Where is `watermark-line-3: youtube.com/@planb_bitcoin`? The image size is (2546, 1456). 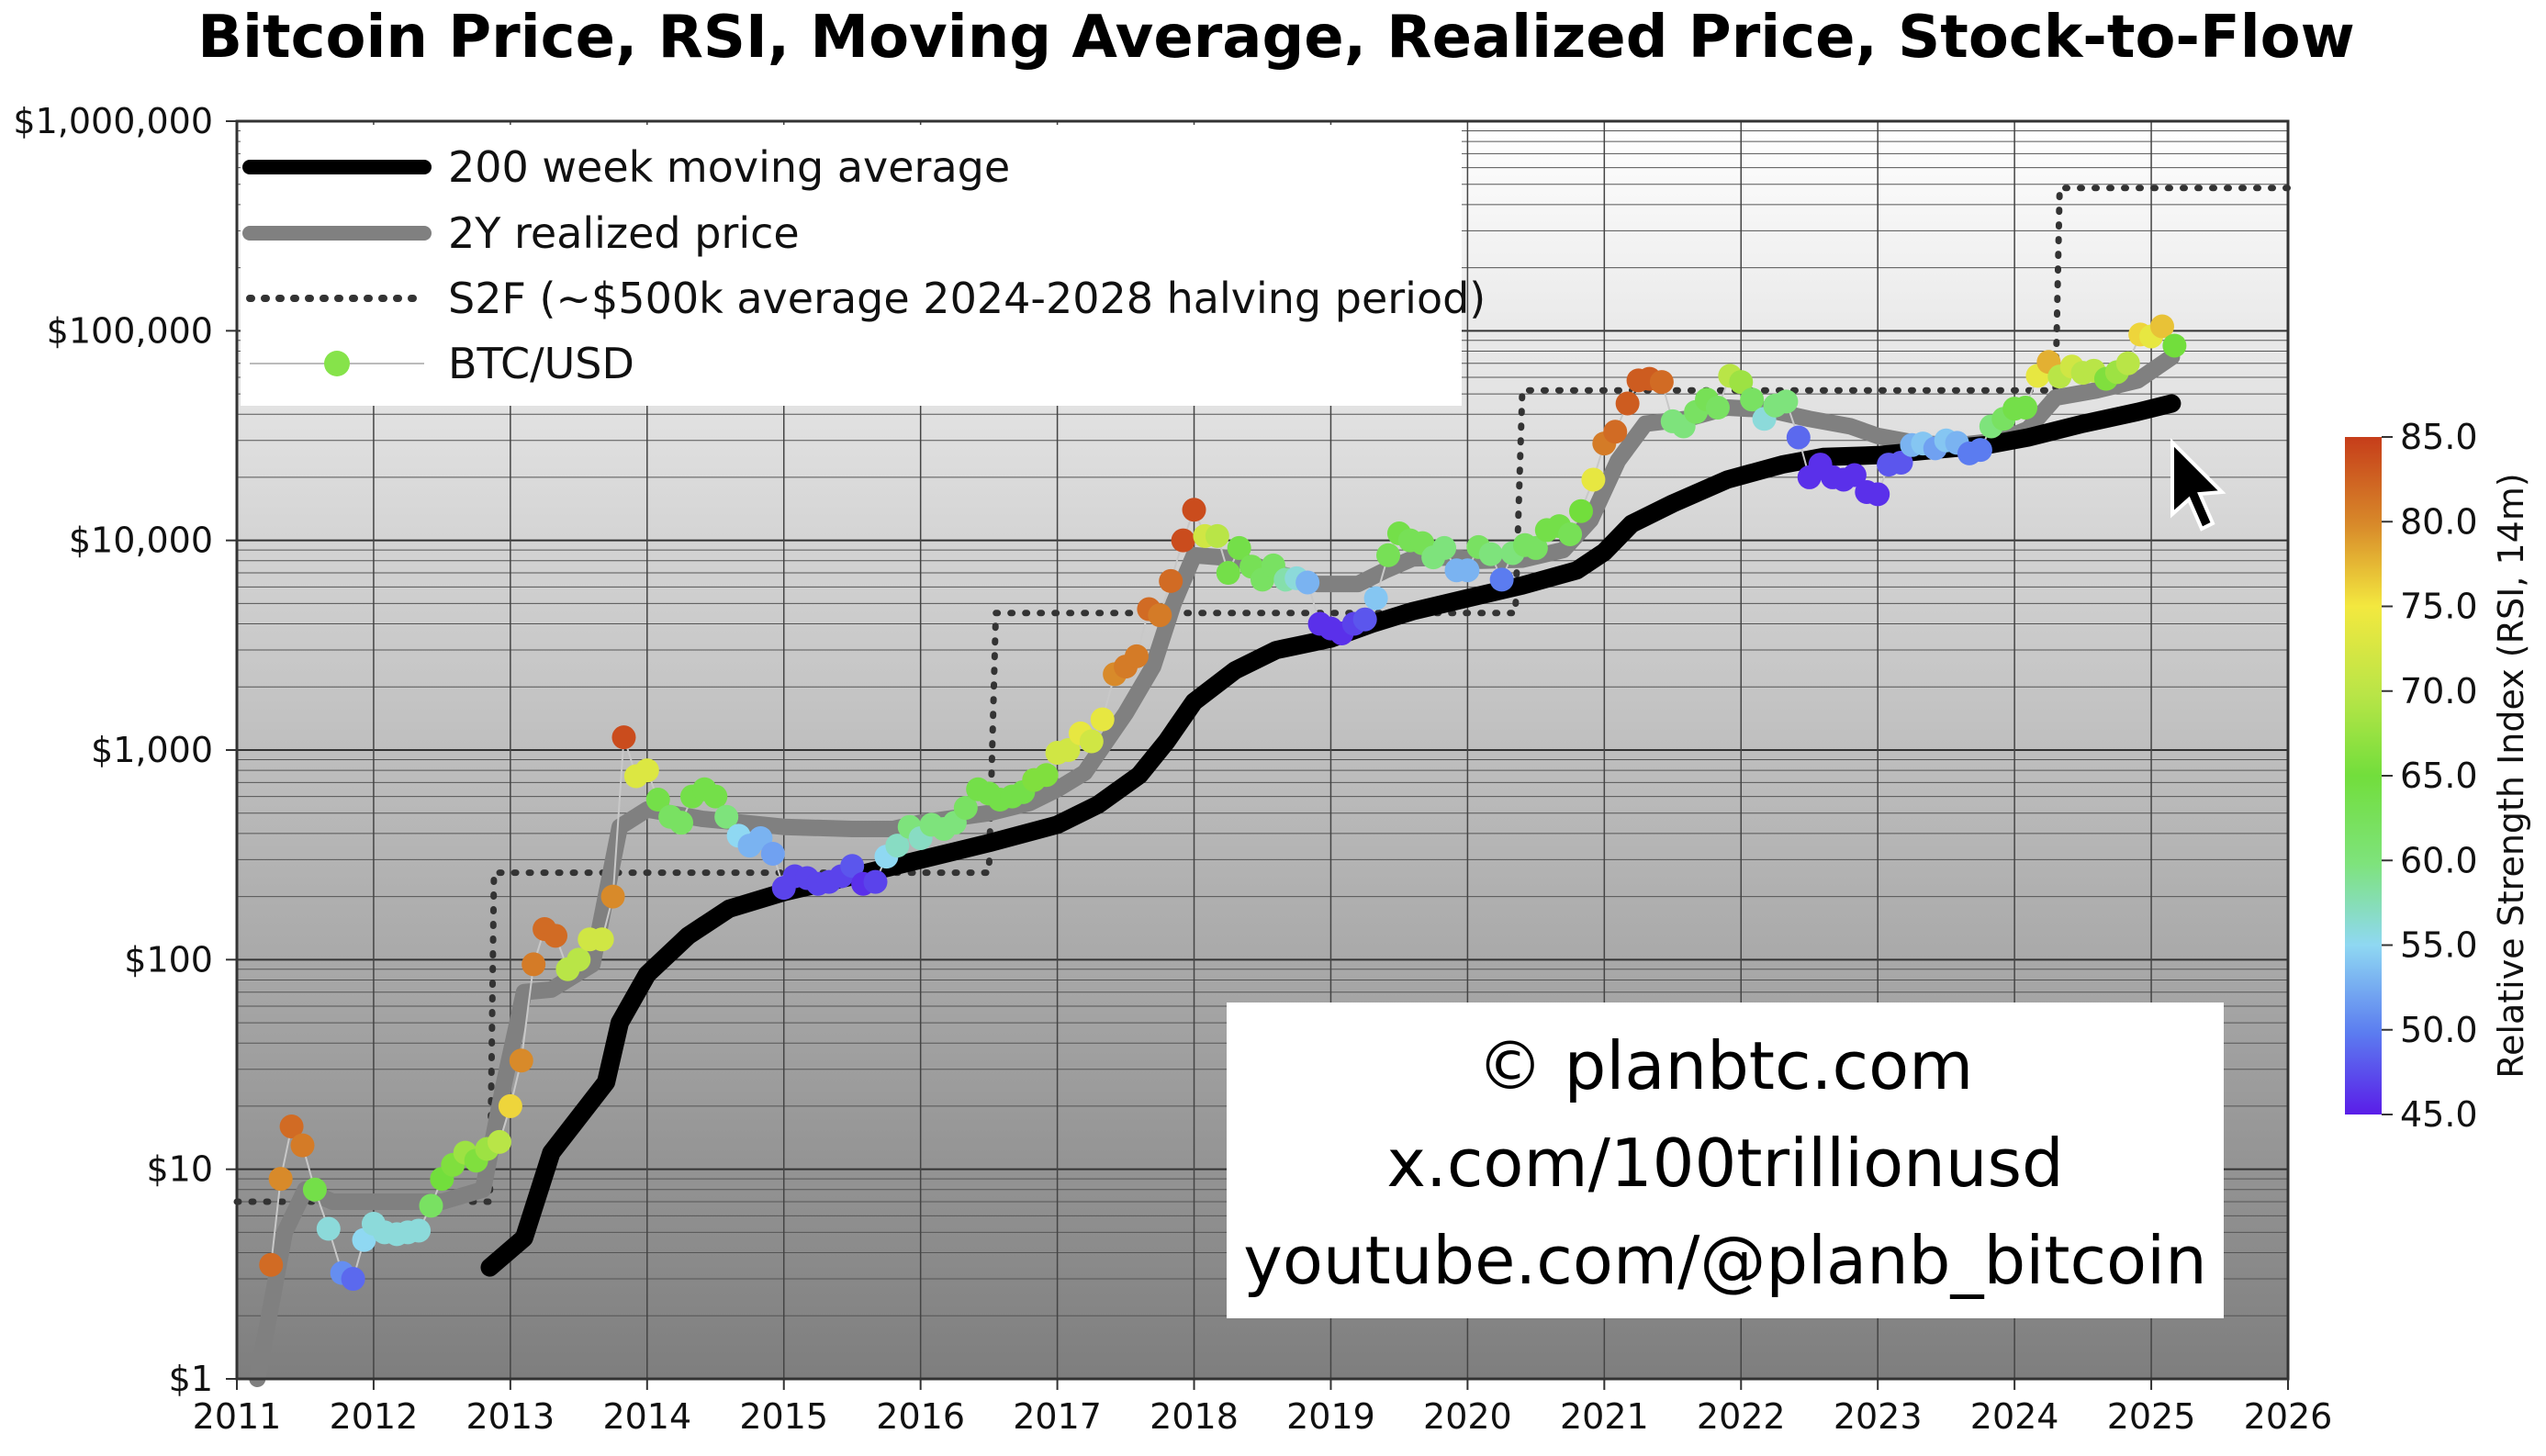 watermark-line-3: youtube.com/@planb_bitcoin is located at coordinates (1724, 1260).